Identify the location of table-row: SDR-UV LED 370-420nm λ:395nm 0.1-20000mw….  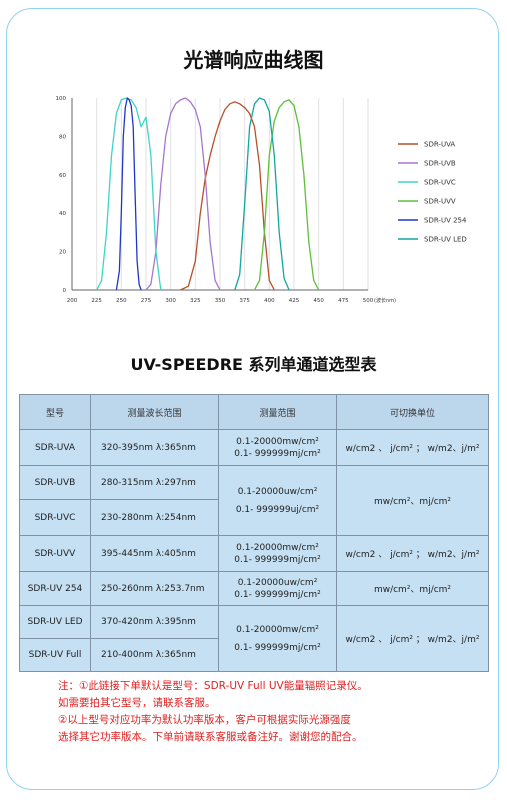
(254, 638).